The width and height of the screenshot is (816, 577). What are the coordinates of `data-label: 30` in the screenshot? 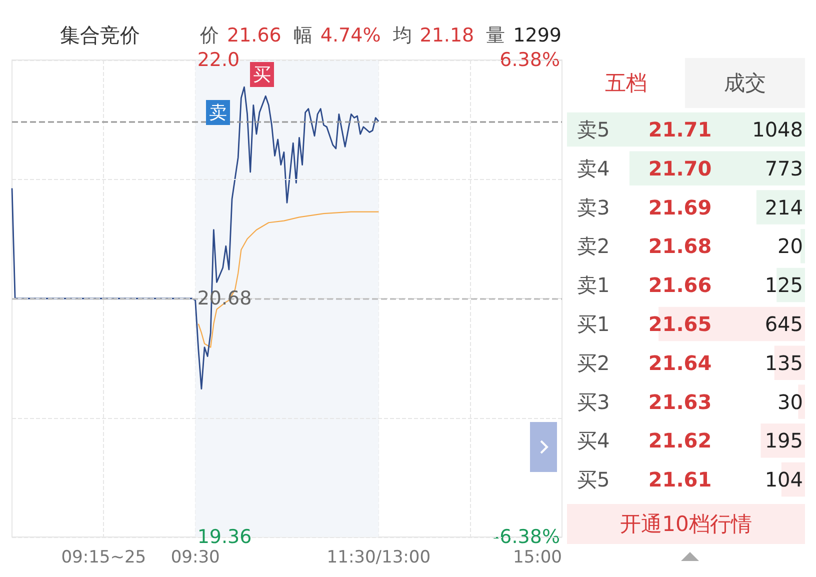 It's located at (790, 402).